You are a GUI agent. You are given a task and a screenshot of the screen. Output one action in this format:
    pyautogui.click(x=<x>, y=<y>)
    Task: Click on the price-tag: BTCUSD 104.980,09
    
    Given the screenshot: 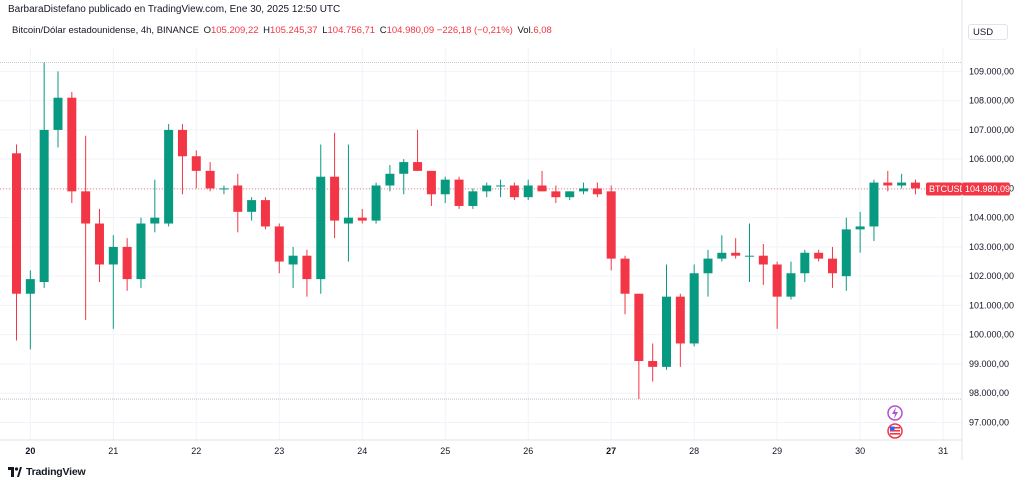 What is the action you would take?
    pyautogui.click(x=968, y=189)
    